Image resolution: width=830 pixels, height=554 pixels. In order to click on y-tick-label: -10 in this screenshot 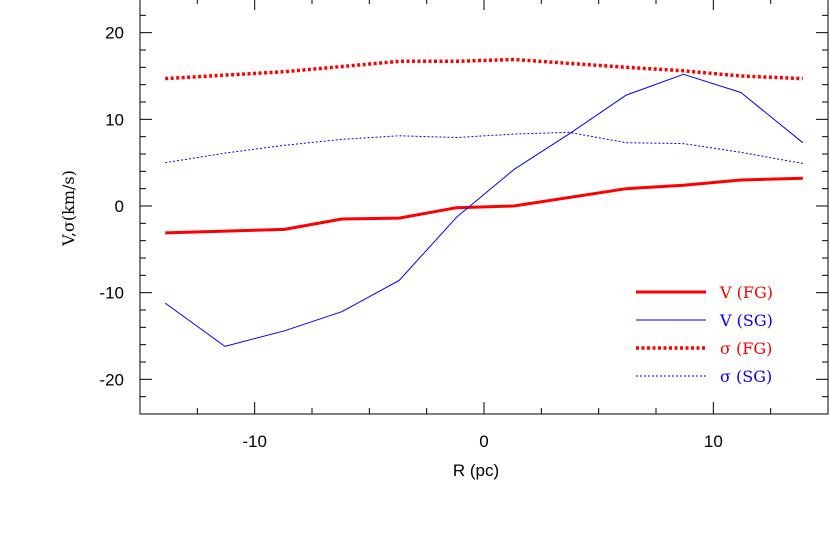, I will do `click(111, 293)`.